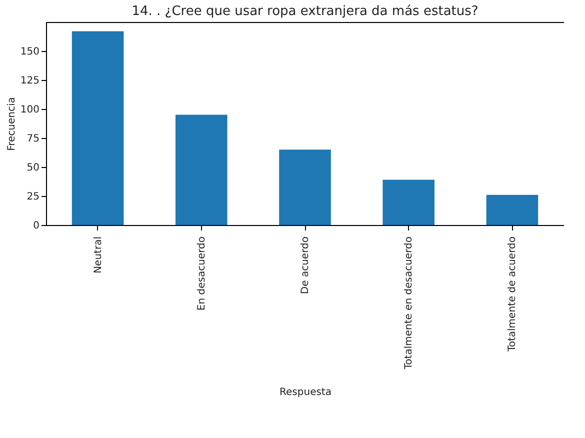  I want to click on y-tick-label: 25, so click(33, 197).